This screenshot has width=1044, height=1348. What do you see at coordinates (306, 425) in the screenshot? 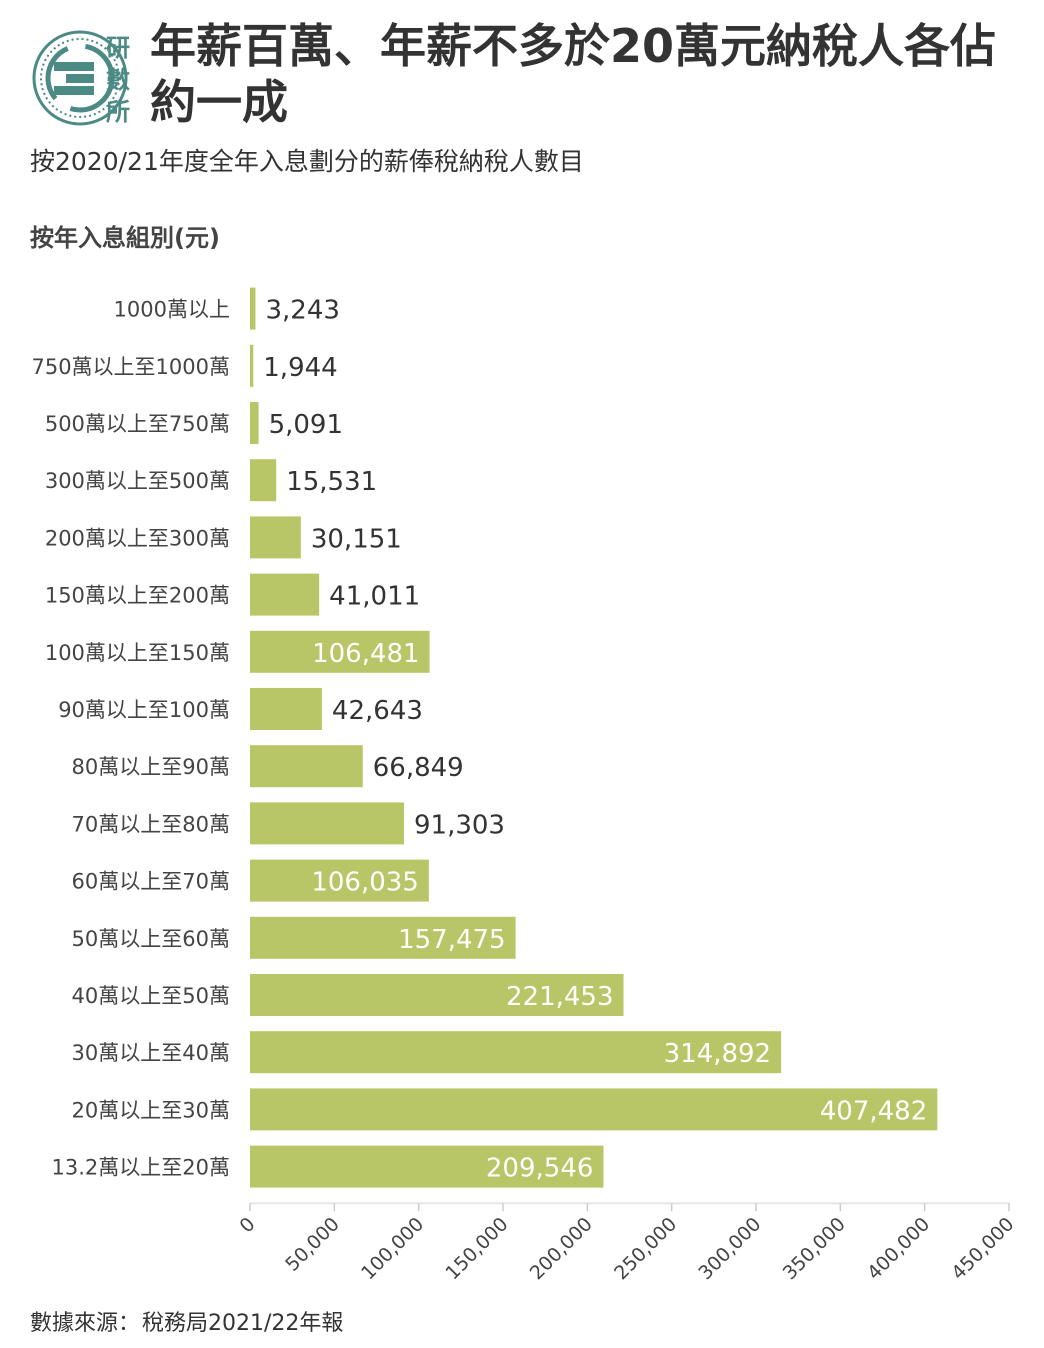
I see `value-label-2: 5,091` at bounding box center [306, 425].